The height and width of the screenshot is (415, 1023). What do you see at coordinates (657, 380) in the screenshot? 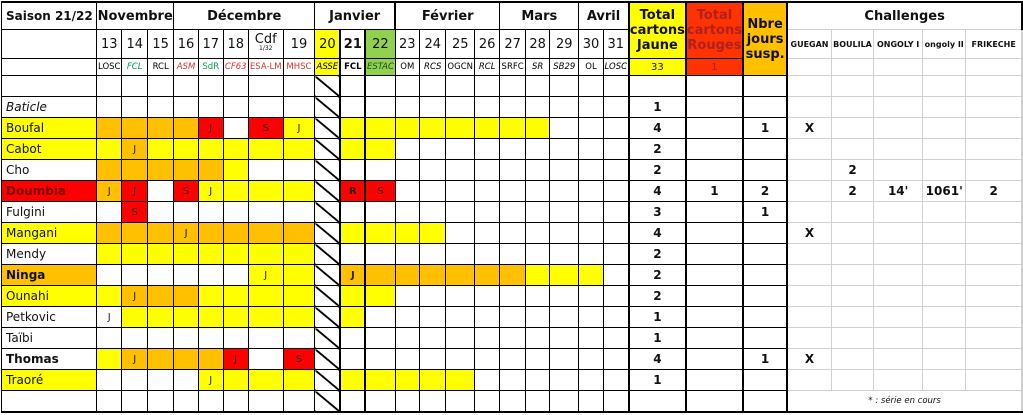
I see `total-yellow-cell: 1` at bounding box center [657, 380].